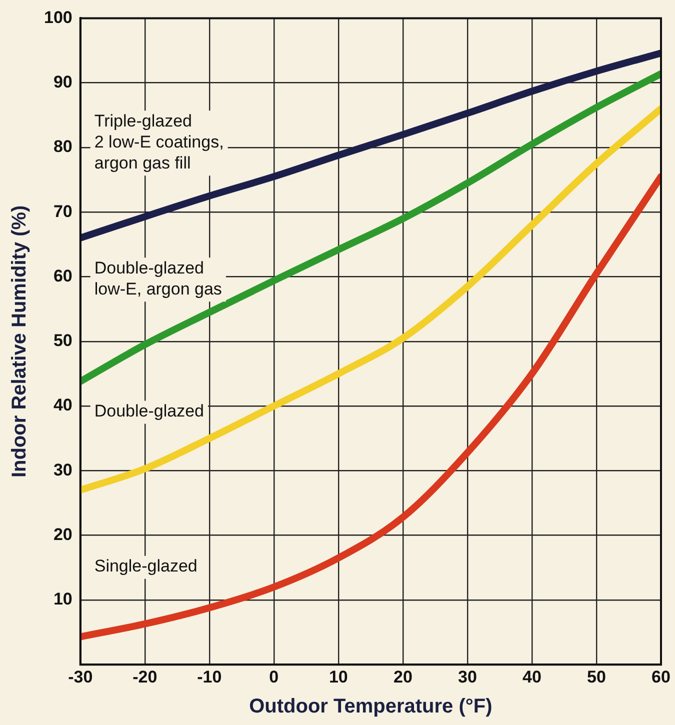 The image size is (675, 725). What do you see at coordinates (62, 534) in the screenshot?
I see `y-tick-label: 20` at bounding box center [62, 534].